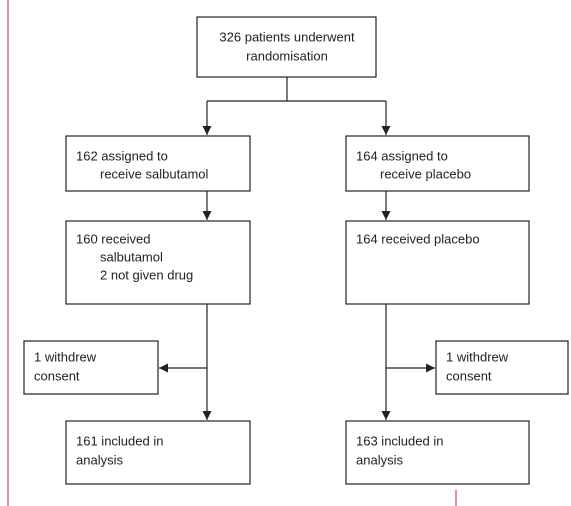 This screenshot has height=506, width=571. I want to click on node-text: 163 included in, so click(399, 440).